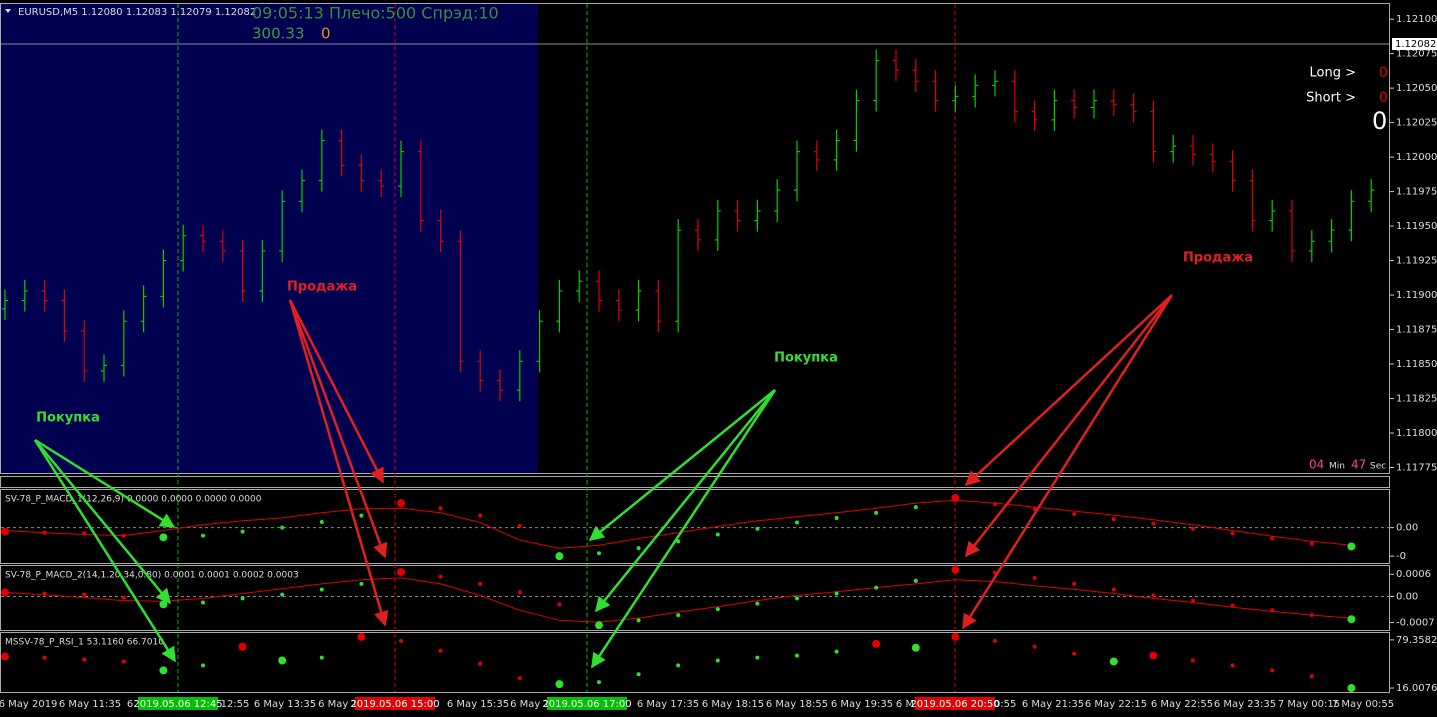 This screenshot has height=717, width=1437. Describe the element at coordinates (1416, 433) in the screenshot. I see `y-tick-label: 1.11800` at that location.